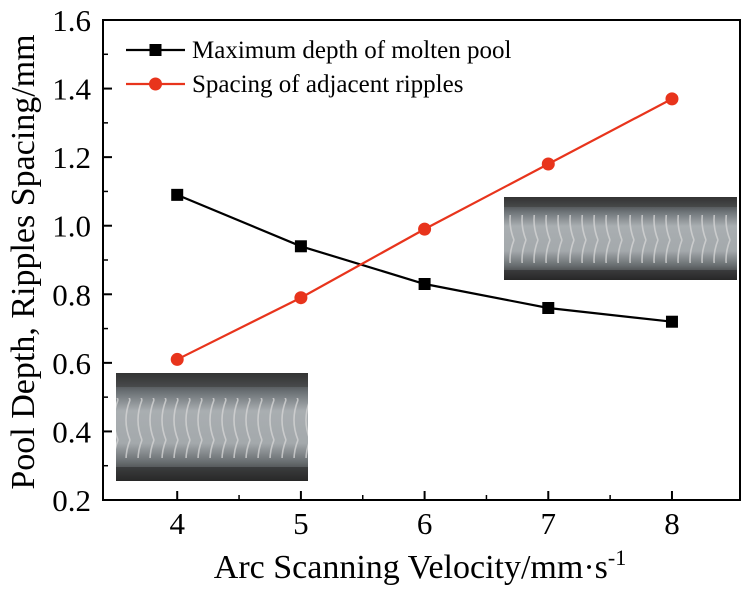 The image size is (750, 591). Describe the element at coordinates (620, 238) in the screenshot. I see `ripple-photo-right` at that location.